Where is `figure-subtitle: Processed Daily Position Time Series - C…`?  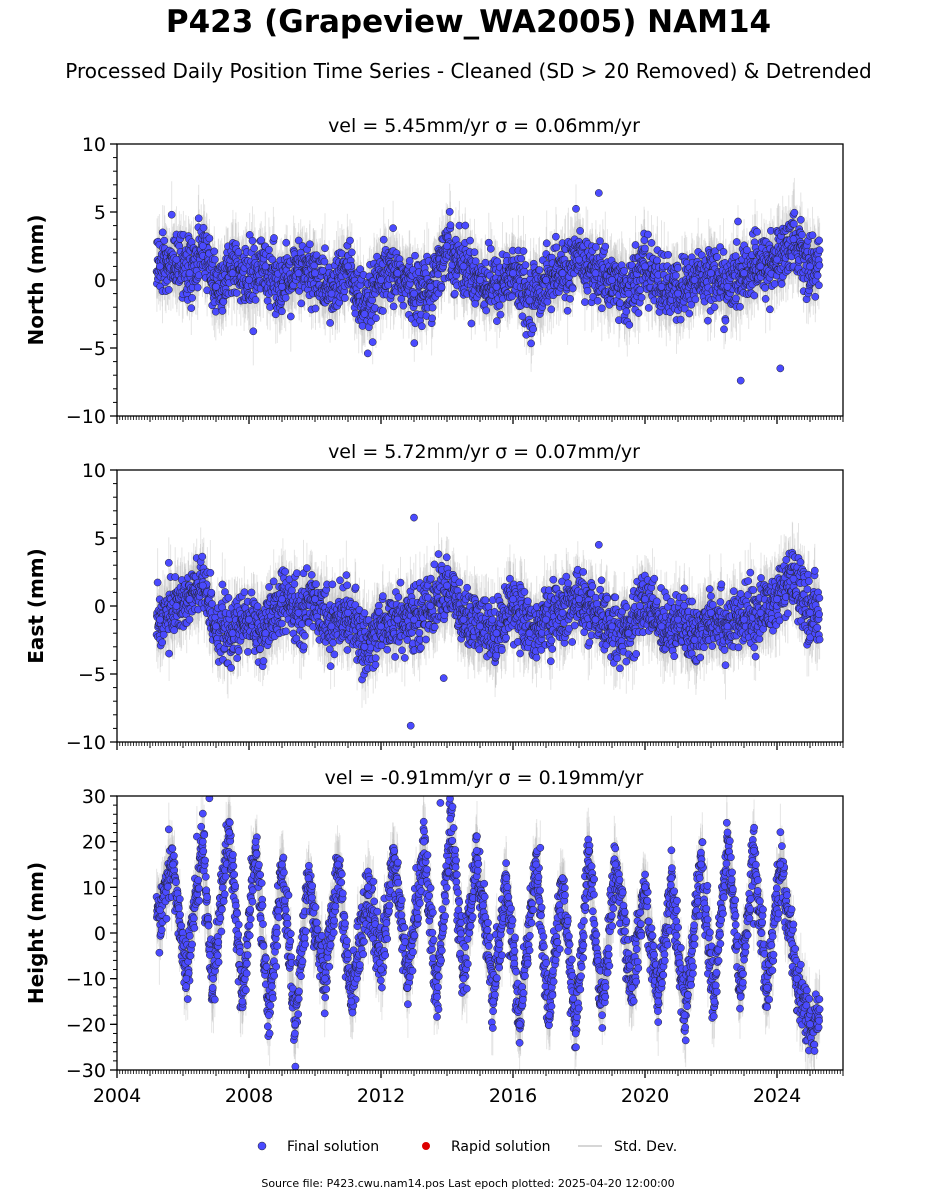
figure-subtitle: Processed Daily Position Time Series - C… is located at coordinates (468, 71).